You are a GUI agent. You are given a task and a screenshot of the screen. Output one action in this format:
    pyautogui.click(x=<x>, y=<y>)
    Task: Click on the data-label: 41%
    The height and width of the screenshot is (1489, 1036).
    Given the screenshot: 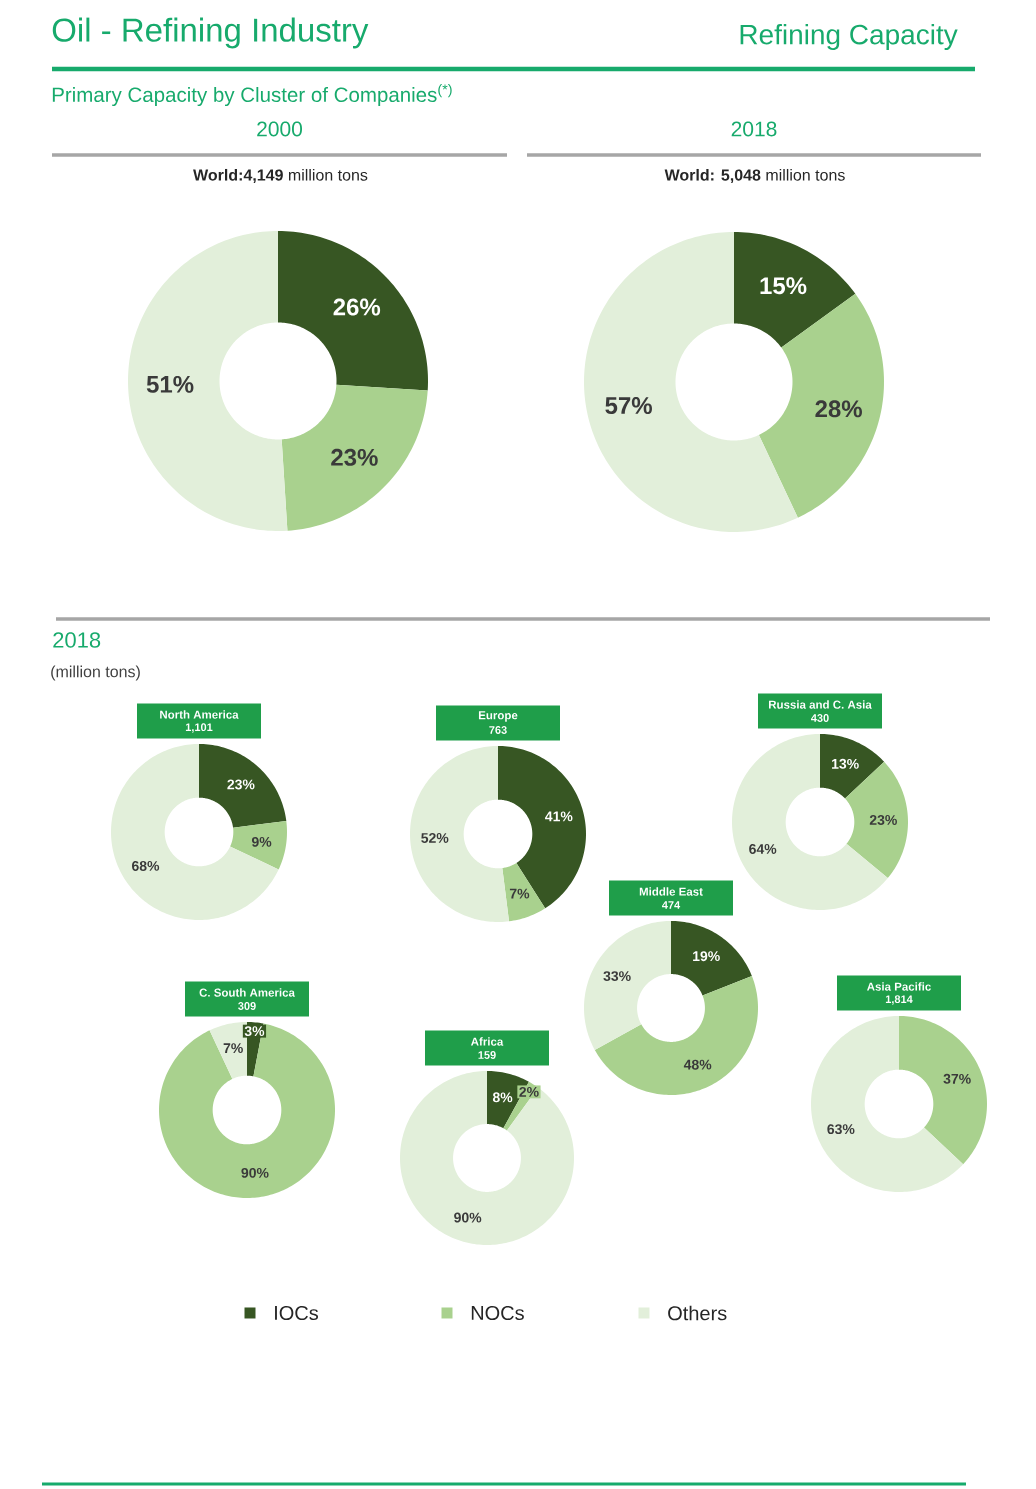 What is the action you would take?
    pyautogui.click(x=559, y=816)
    